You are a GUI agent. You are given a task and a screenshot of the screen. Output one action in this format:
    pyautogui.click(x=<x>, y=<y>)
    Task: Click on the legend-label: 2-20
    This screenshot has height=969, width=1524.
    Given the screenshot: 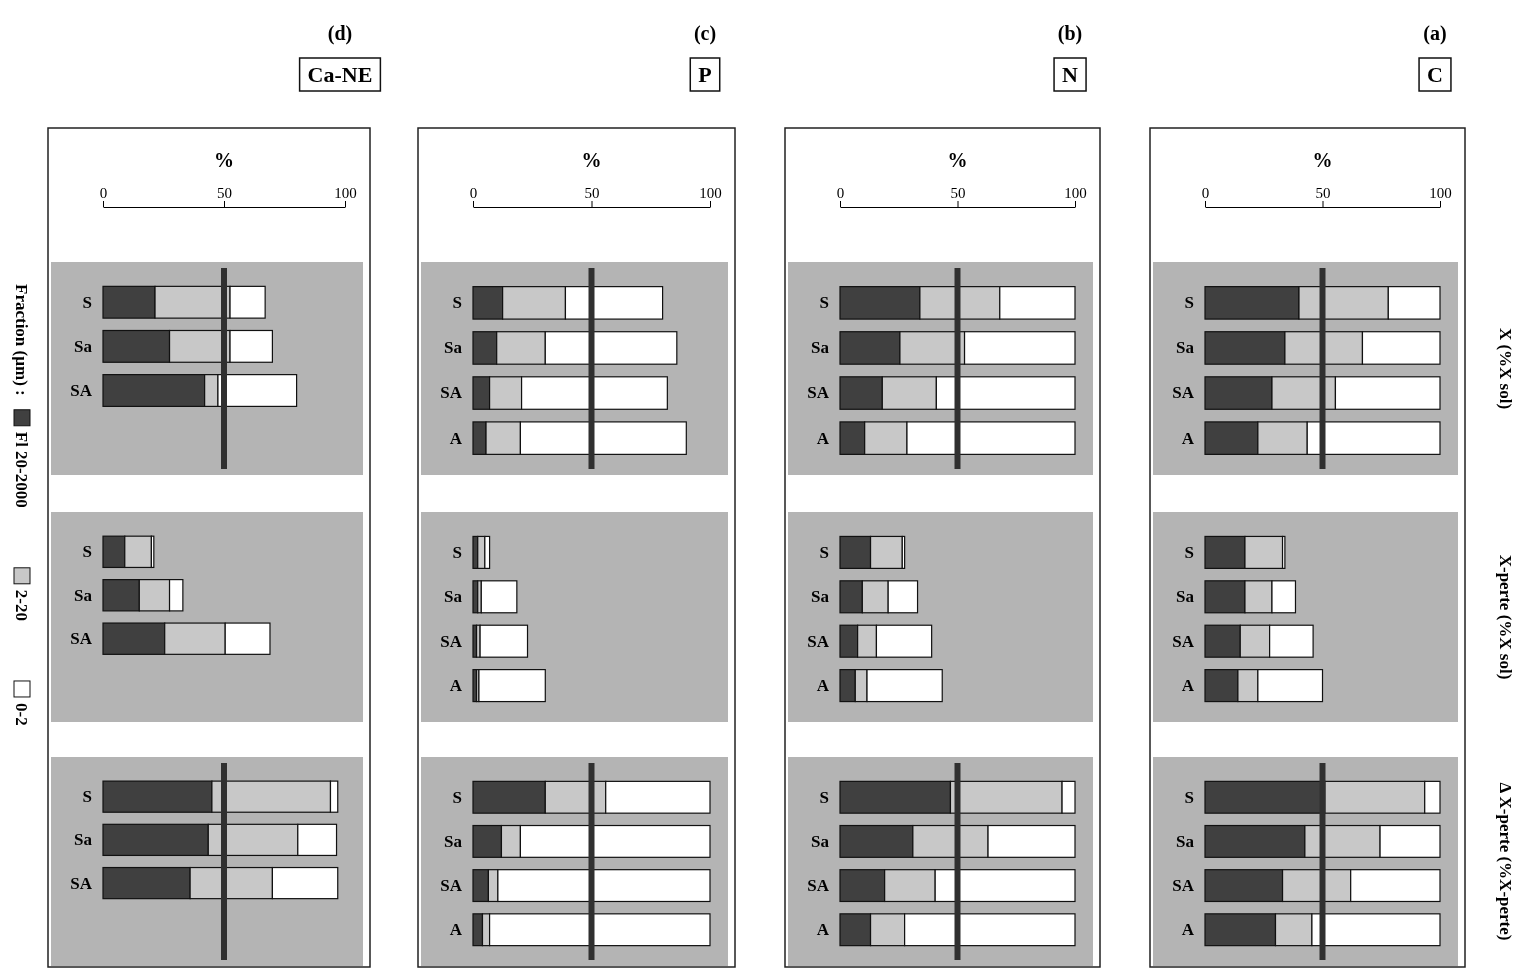 What is the action you would take?
    pyautogui.click(x=21, y=605)
    